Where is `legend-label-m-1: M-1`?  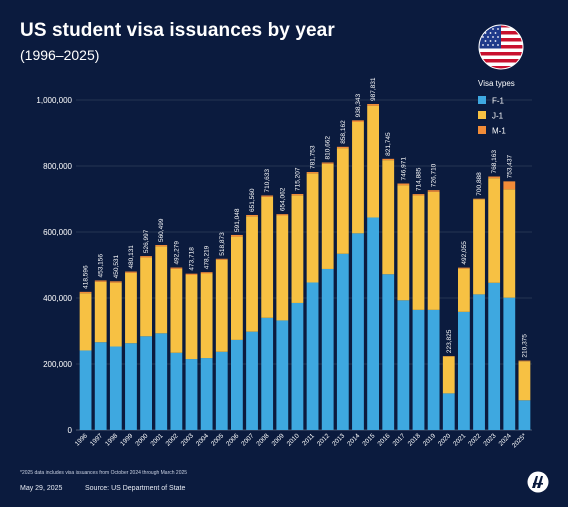
legend-label-m-1: M-1 is located at coordinates (499, 131).